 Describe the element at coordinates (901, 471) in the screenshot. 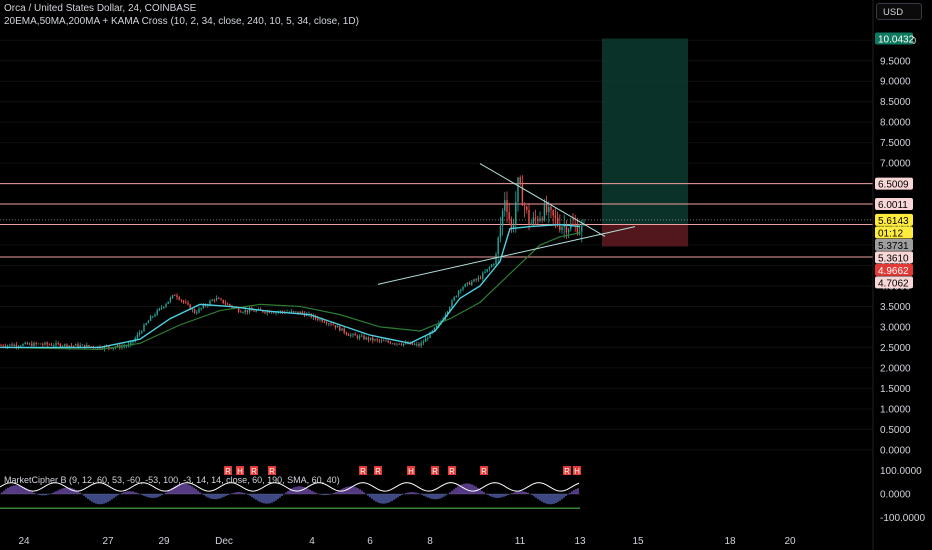

I see `osc-tick-label: 100.0000` at that location.